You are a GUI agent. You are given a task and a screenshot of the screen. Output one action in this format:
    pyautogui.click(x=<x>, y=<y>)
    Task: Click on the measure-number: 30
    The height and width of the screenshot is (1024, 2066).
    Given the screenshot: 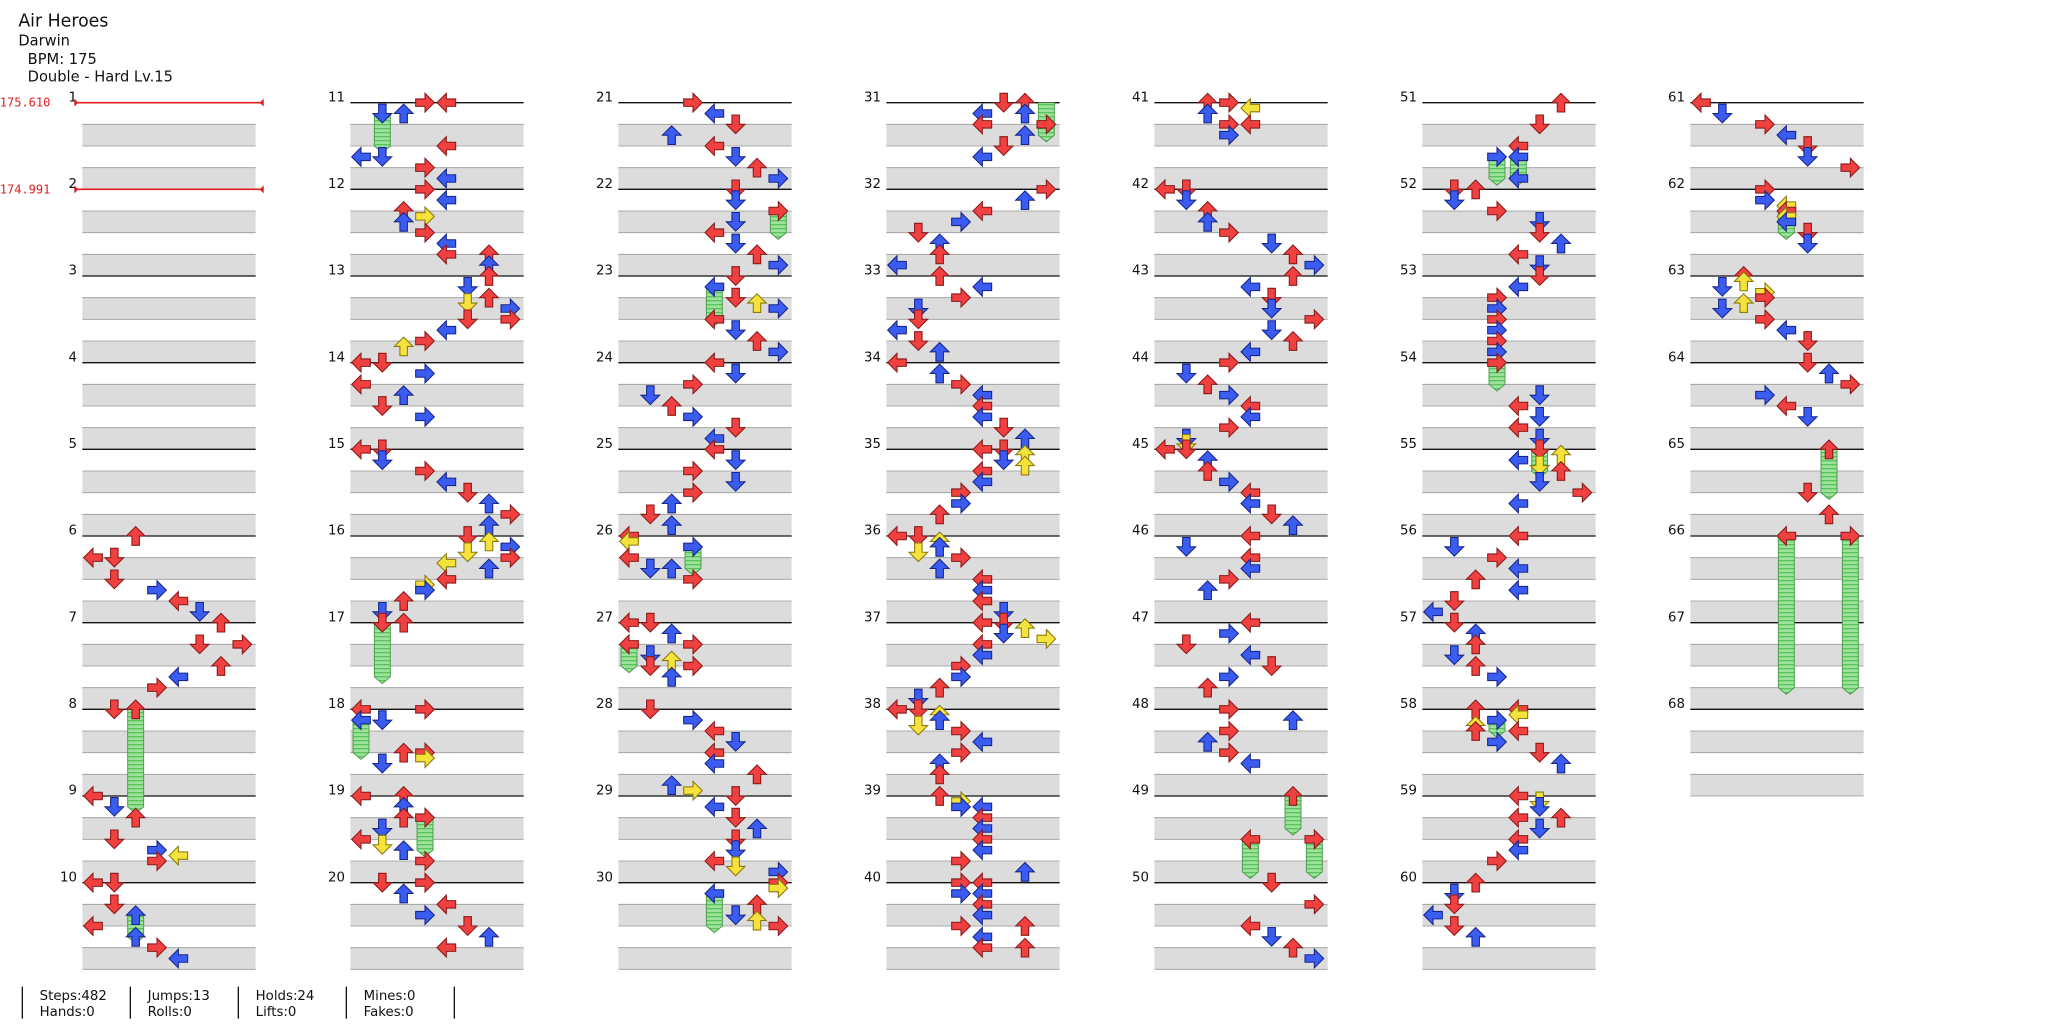 What is the action you would take?
    pyautogui.click(x=604, y=877)
    